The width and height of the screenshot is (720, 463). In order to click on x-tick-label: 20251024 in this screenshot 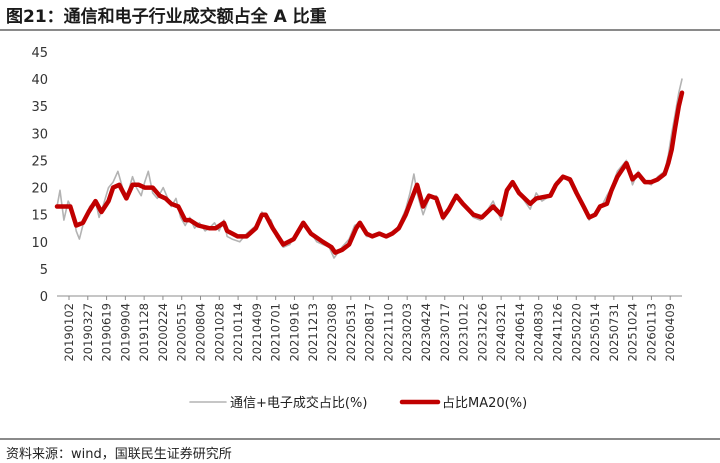, I will do `click(633, 332)`.